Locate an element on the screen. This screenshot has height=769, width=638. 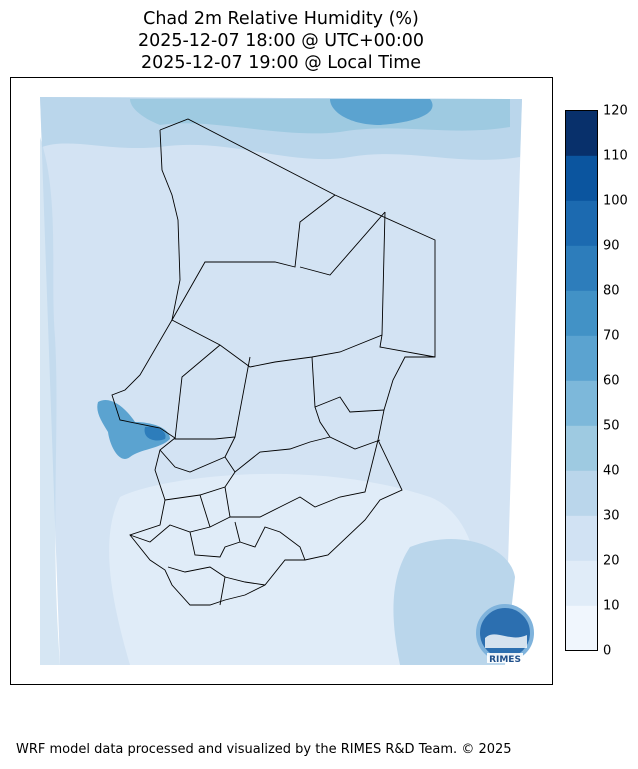
colorbar-tick-label: 90 is located at coordinates (611, 245).